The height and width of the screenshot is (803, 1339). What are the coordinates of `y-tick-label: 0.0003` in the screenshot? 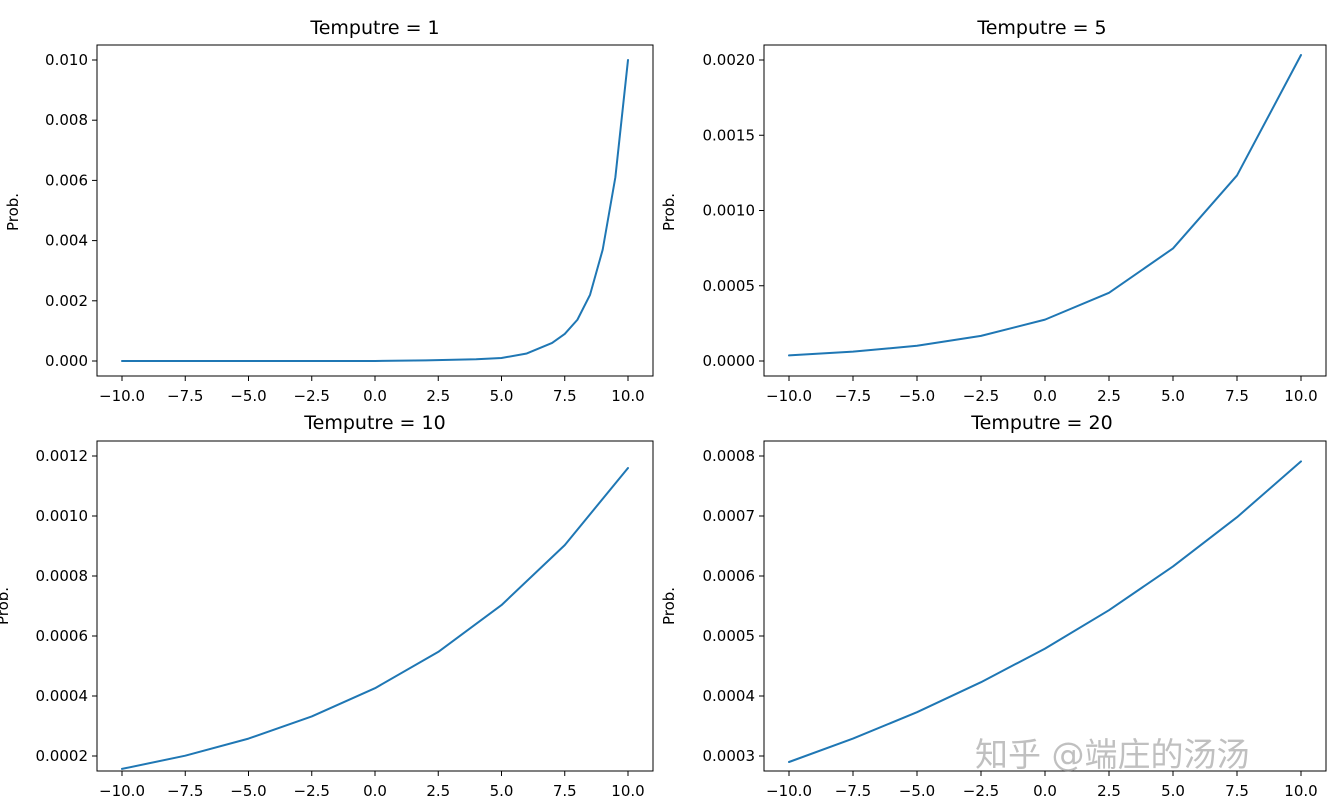 It's located at (729, 756).